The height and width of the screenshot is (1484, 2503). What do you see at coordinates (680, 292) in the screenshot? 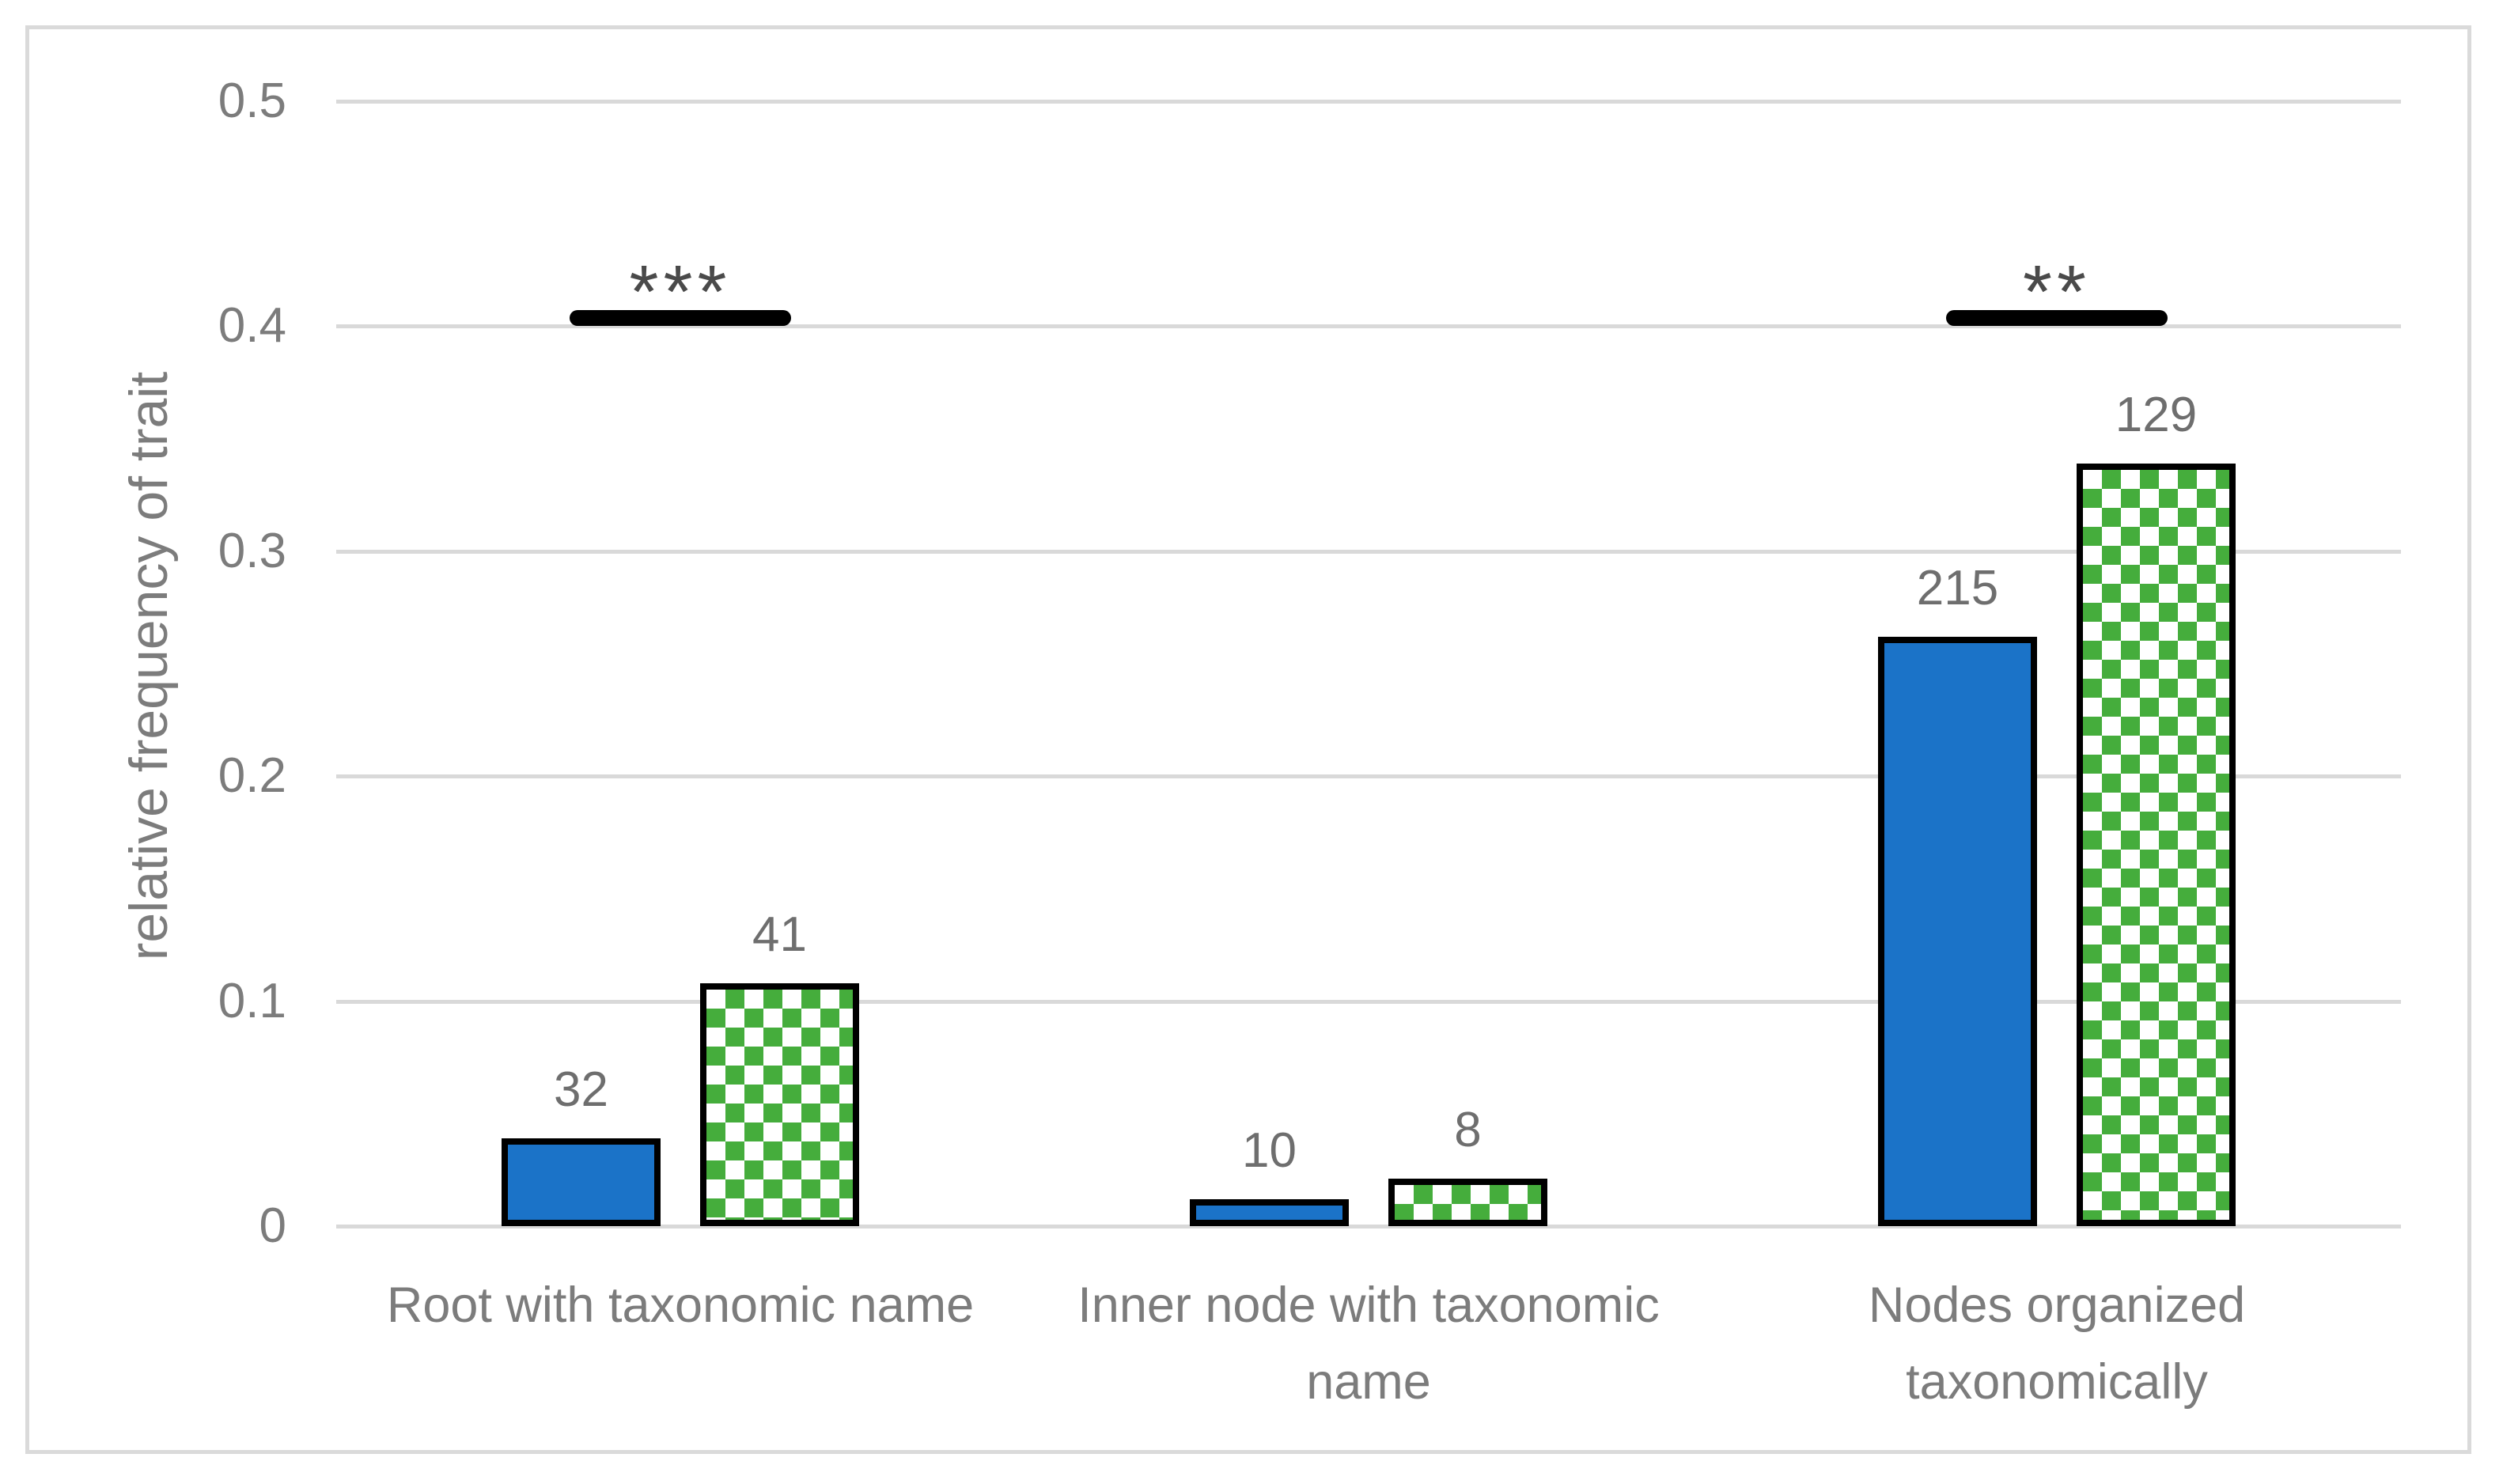
I see `significance-asterisks: ***` at bounding box center [680, 292].